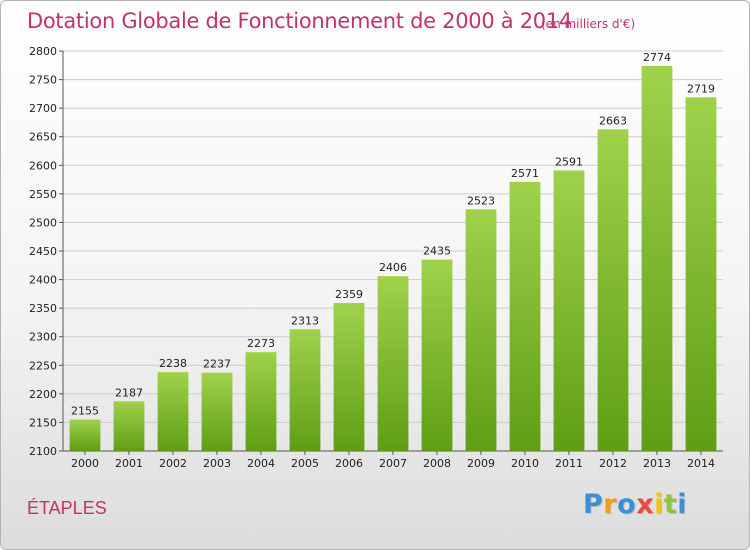  I want to click on x-tick-label: 2006, so click(349, 463).